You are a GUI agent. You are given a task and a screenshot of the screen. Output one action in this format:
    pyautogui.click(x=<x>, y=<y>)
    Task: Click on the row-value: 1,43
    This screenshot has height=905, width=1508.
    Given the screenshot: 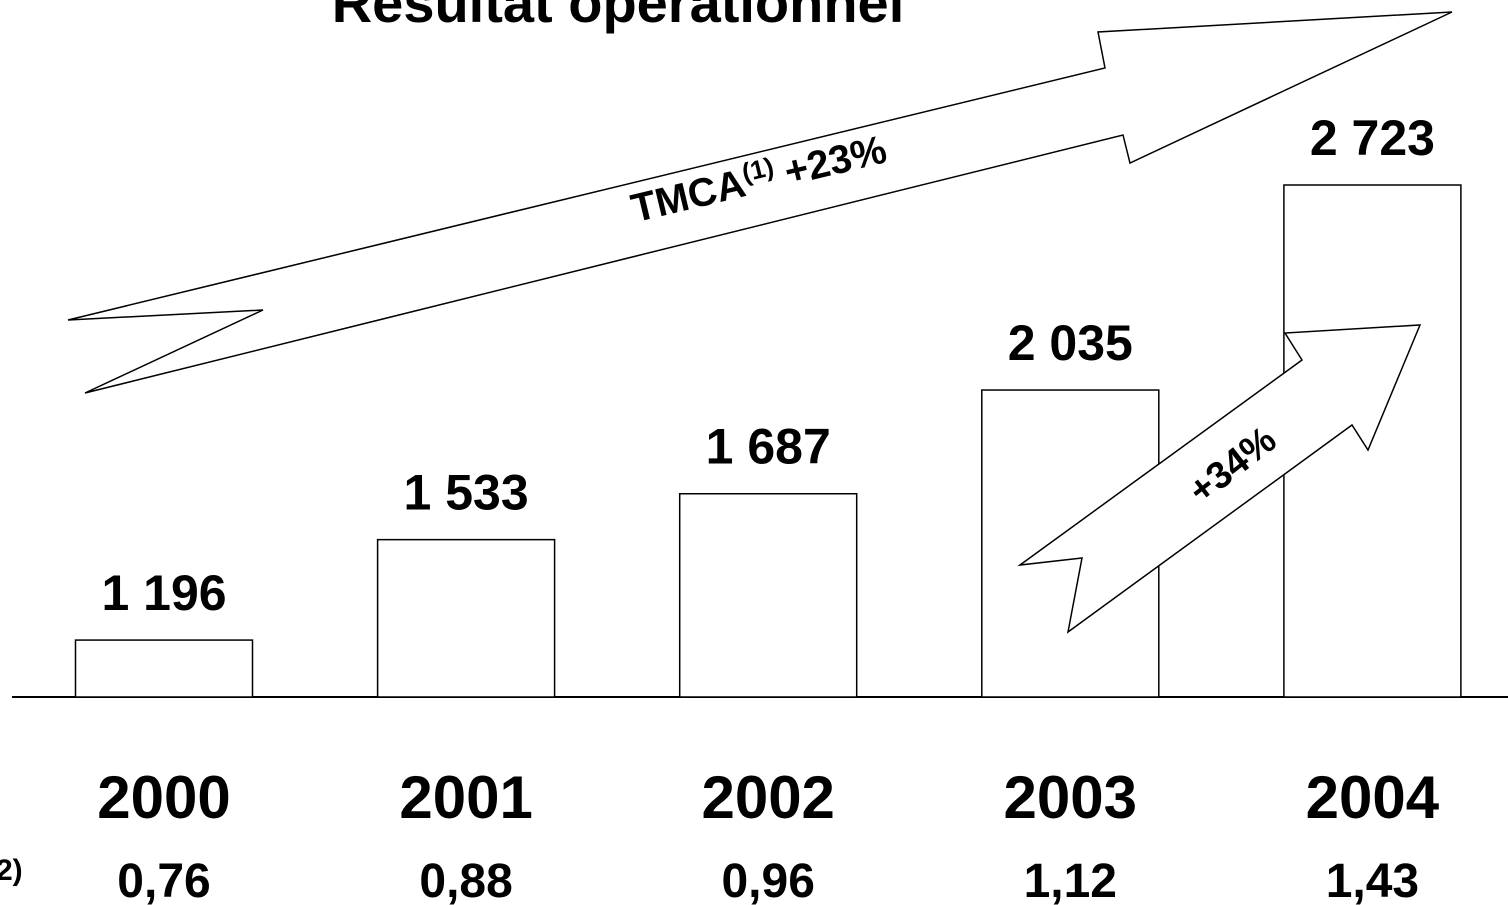 What is the action you would take?
    pyautogui.click(x=1372, y=880)
    